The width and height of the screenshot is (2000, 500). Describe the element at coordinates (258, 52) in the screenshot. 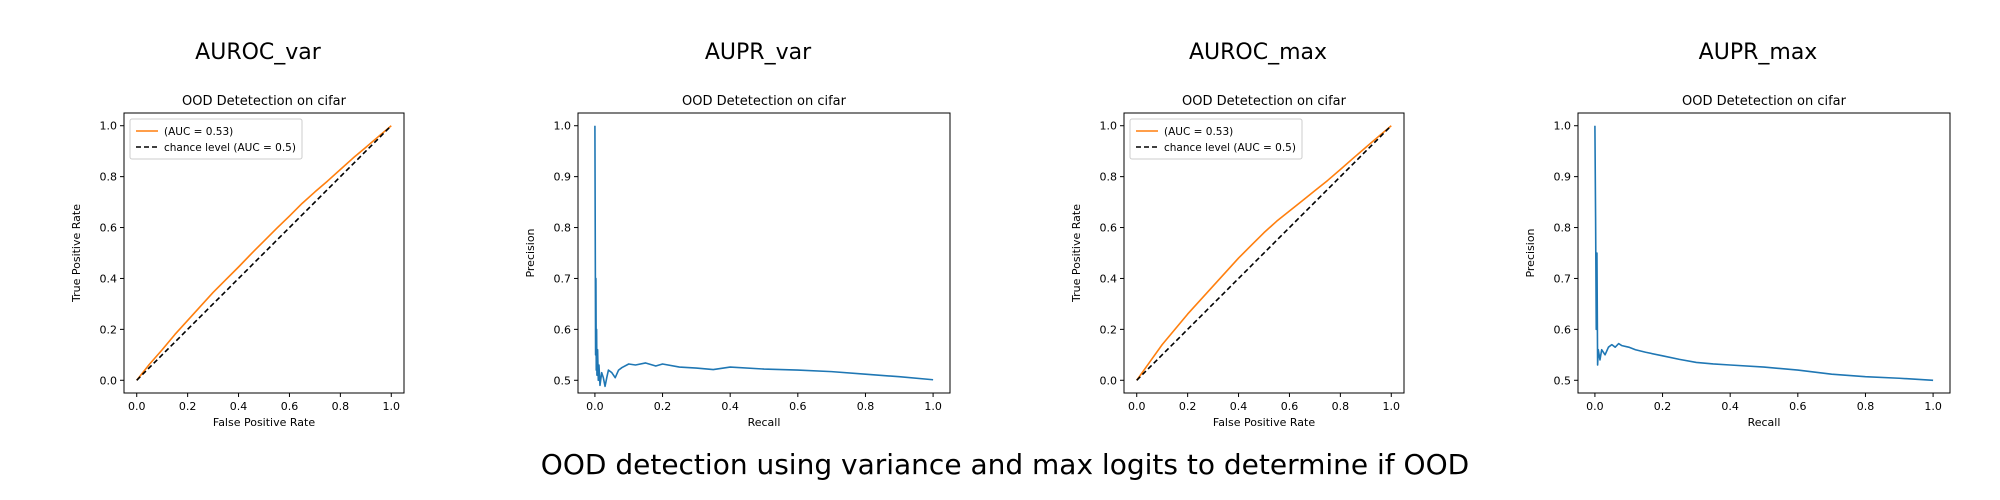

I see `panel-title-auroc-var: AUROC_var` at that location.